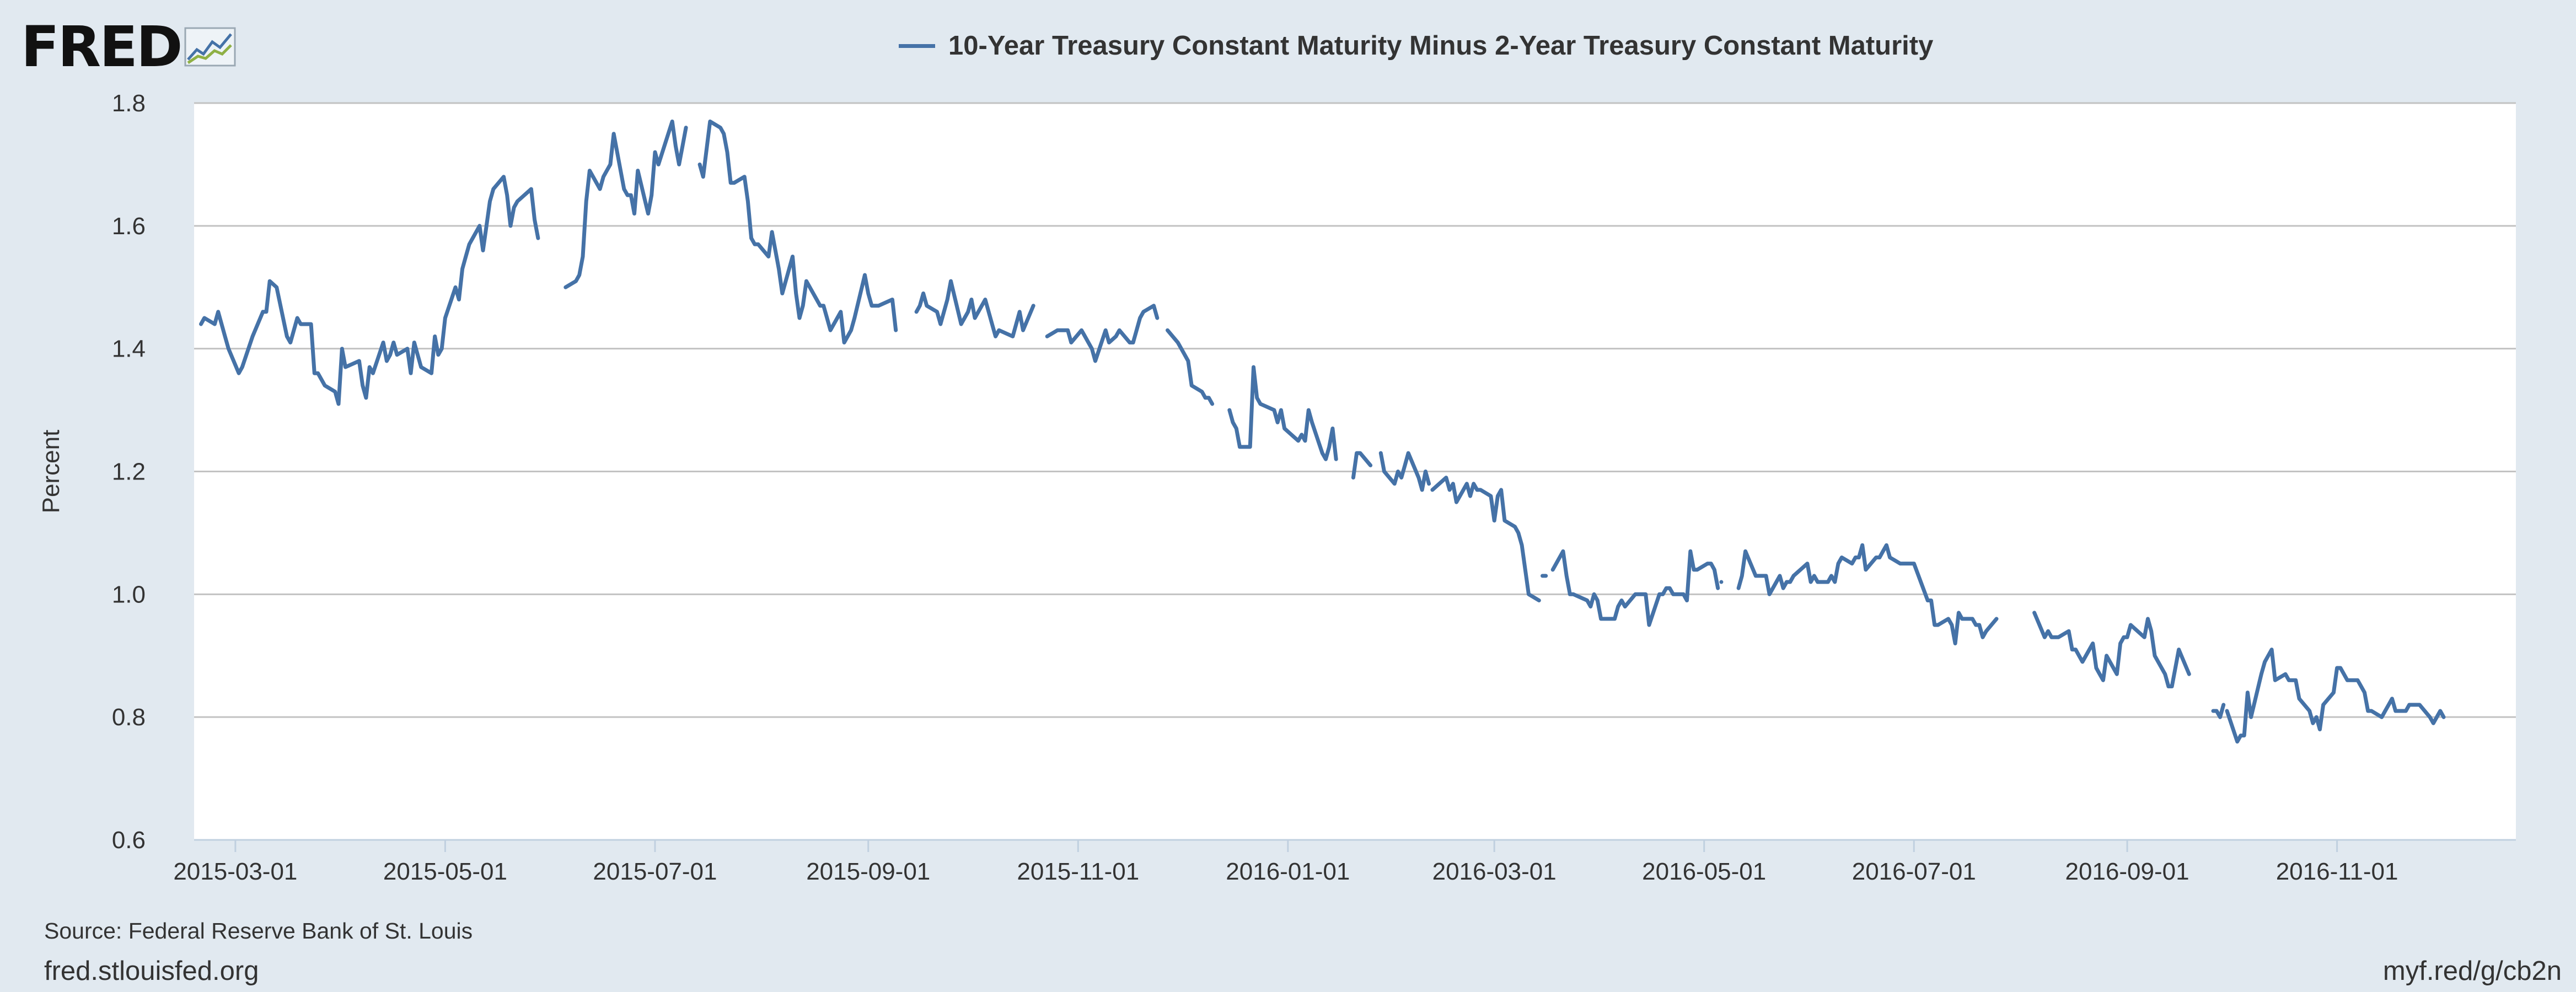 The image size is (2576, 992). What do you see at coordinates (102, 47) in the screenshot?
I see `logo-text: FRED` at bounding box center [102, 47].